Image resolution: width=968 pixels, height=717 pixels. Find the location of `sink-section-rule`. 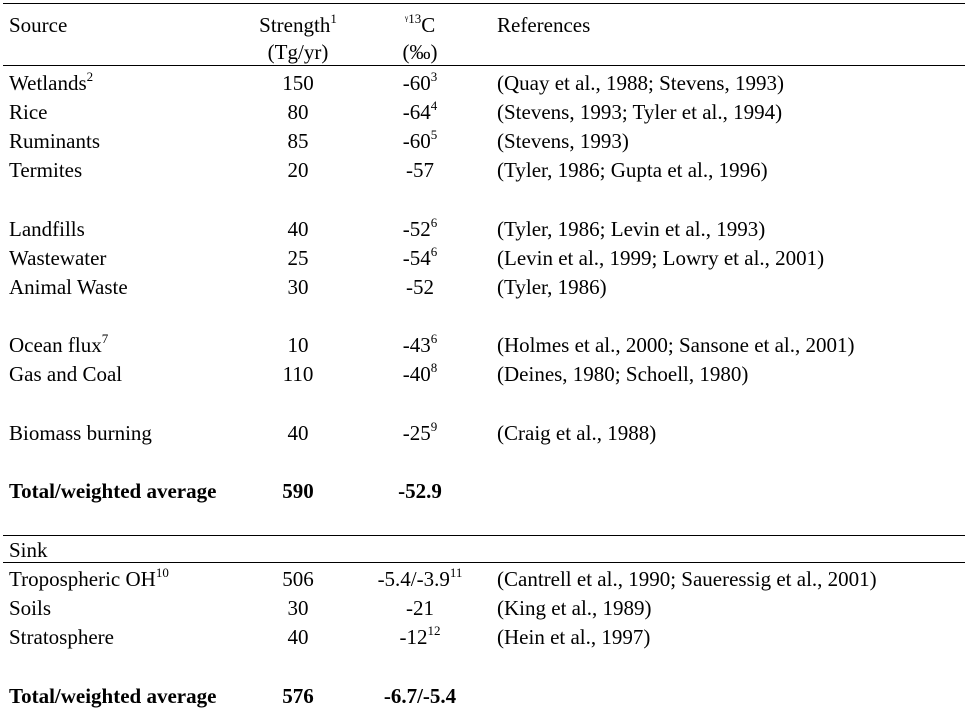

sink-section-rule is located at coordinates (484, 535).